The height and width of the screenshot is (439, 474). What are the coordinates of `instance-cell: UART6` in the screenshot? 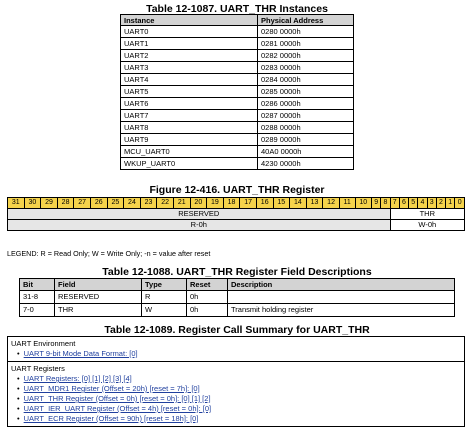 It's located at (189, 103).